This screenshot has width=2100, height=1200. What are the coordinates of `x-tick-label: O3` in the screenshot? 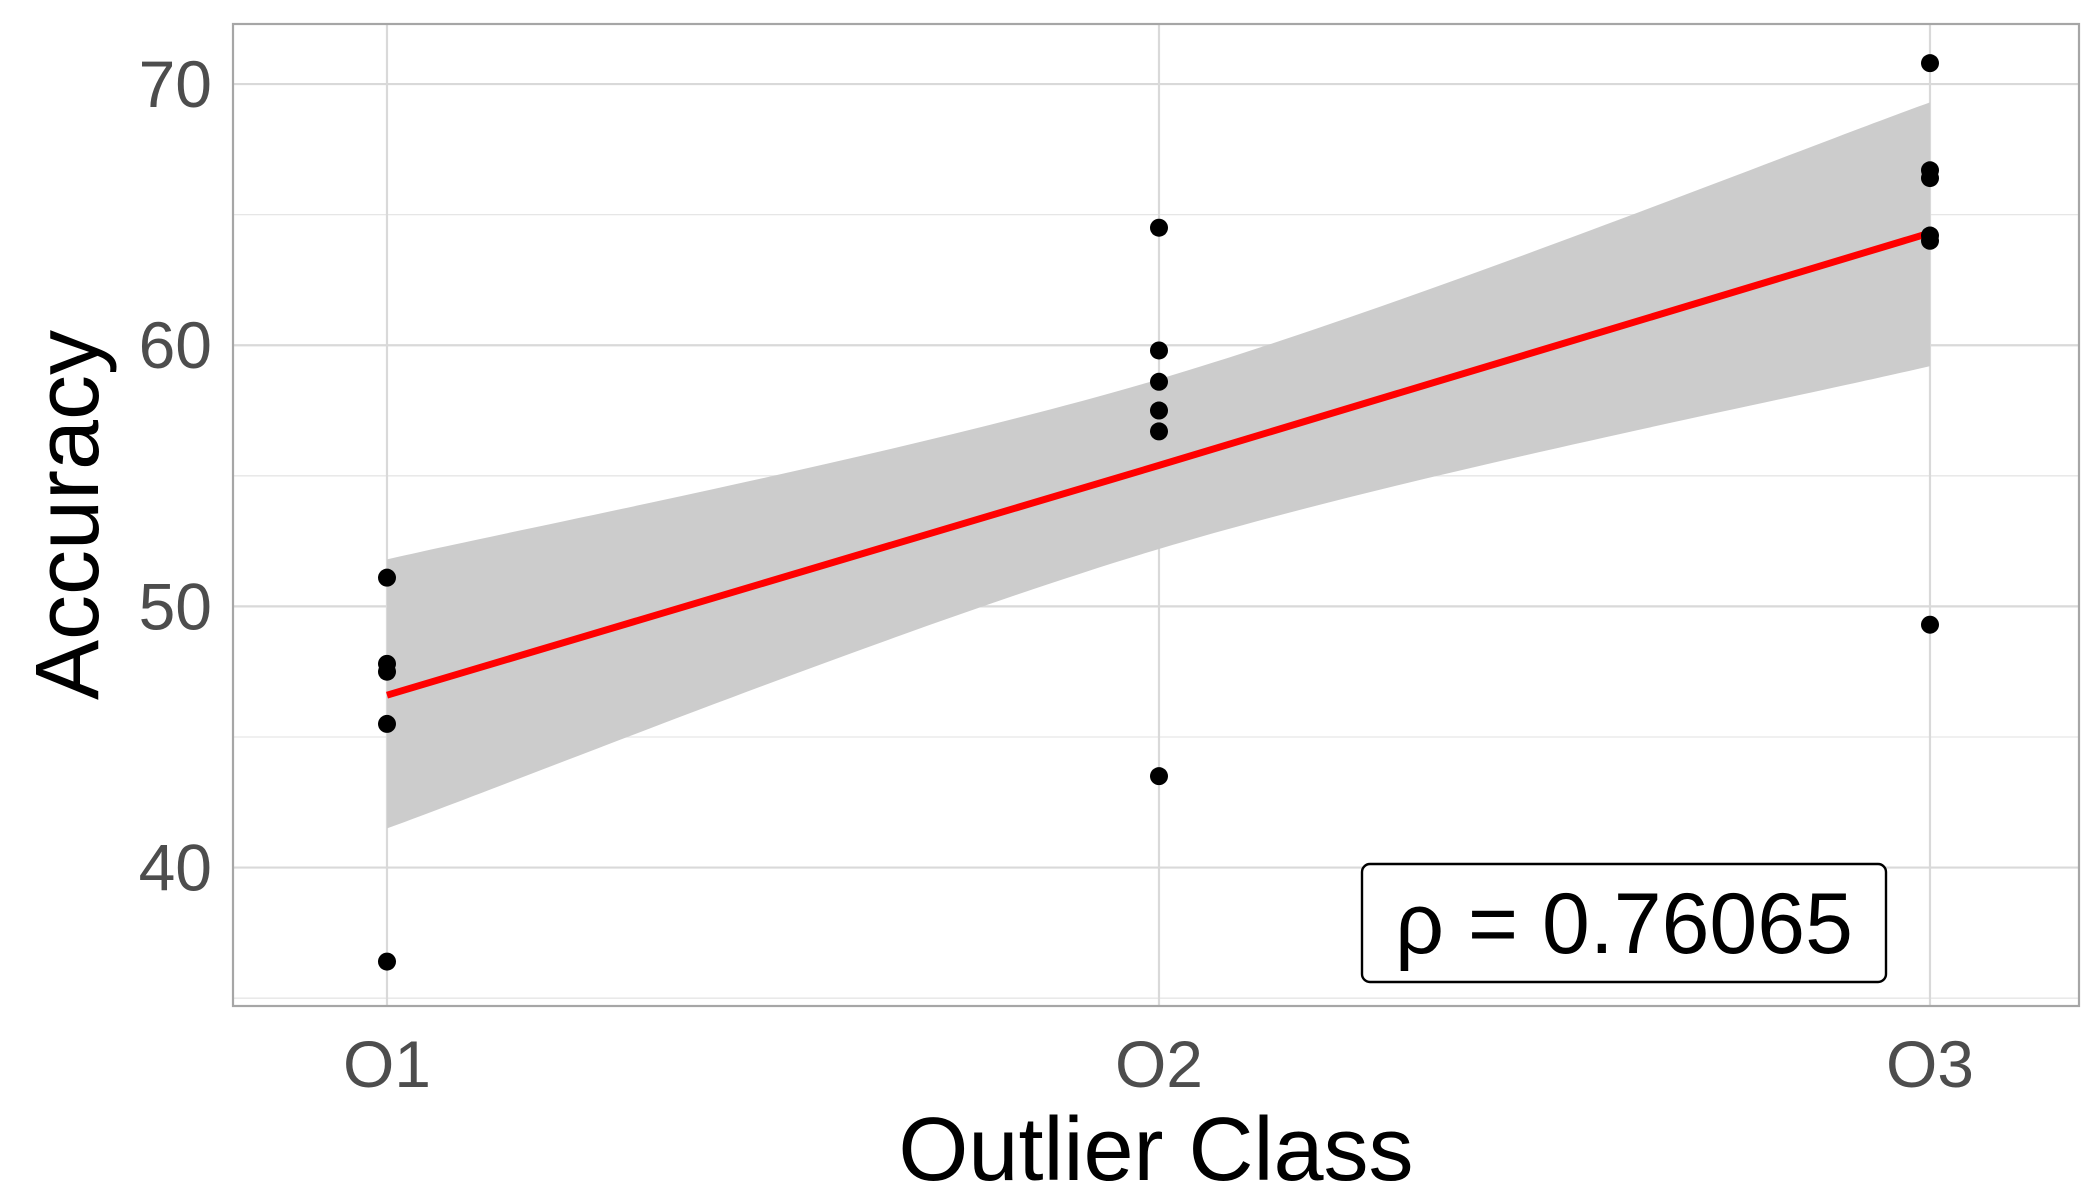 It's located at (1930, 1064).